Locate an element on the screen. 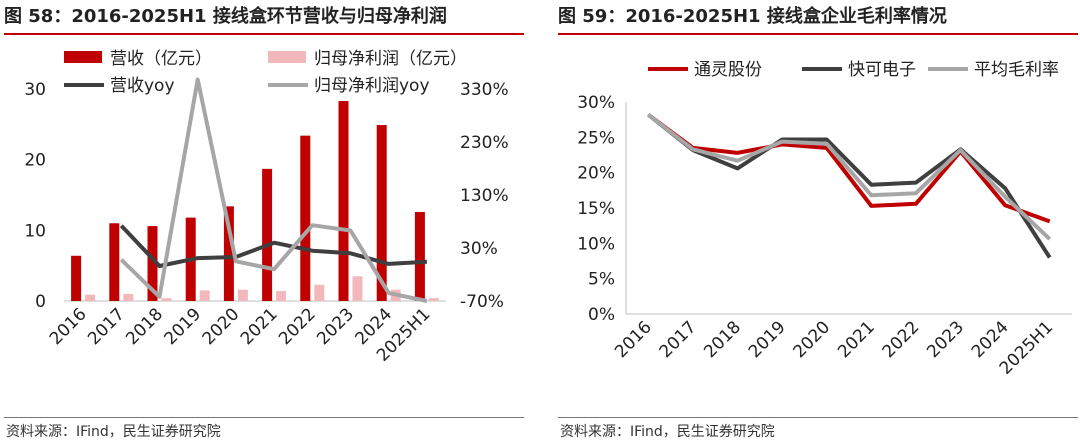  left-y-axis-ticks: 0 10 20 30 is located at coordinates (35, 196).